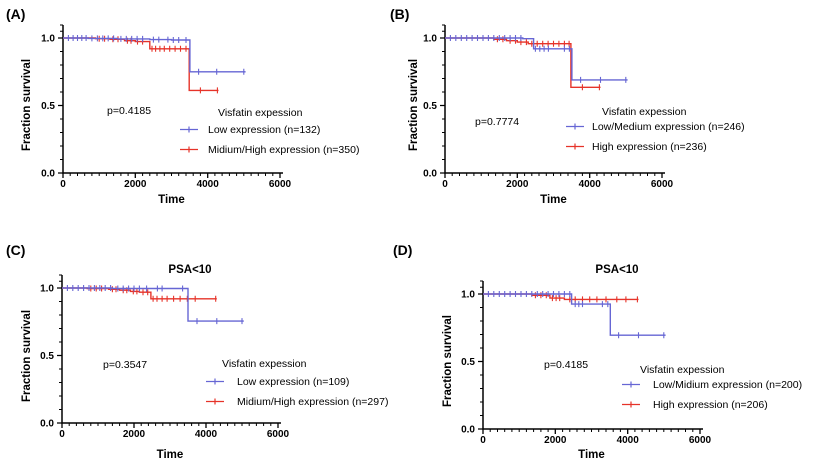 This screenshot has height=471, width=824. Describe the element at coordinates (125, 365) in the screenshot. I see `p-value: p=0.3547` at that location.